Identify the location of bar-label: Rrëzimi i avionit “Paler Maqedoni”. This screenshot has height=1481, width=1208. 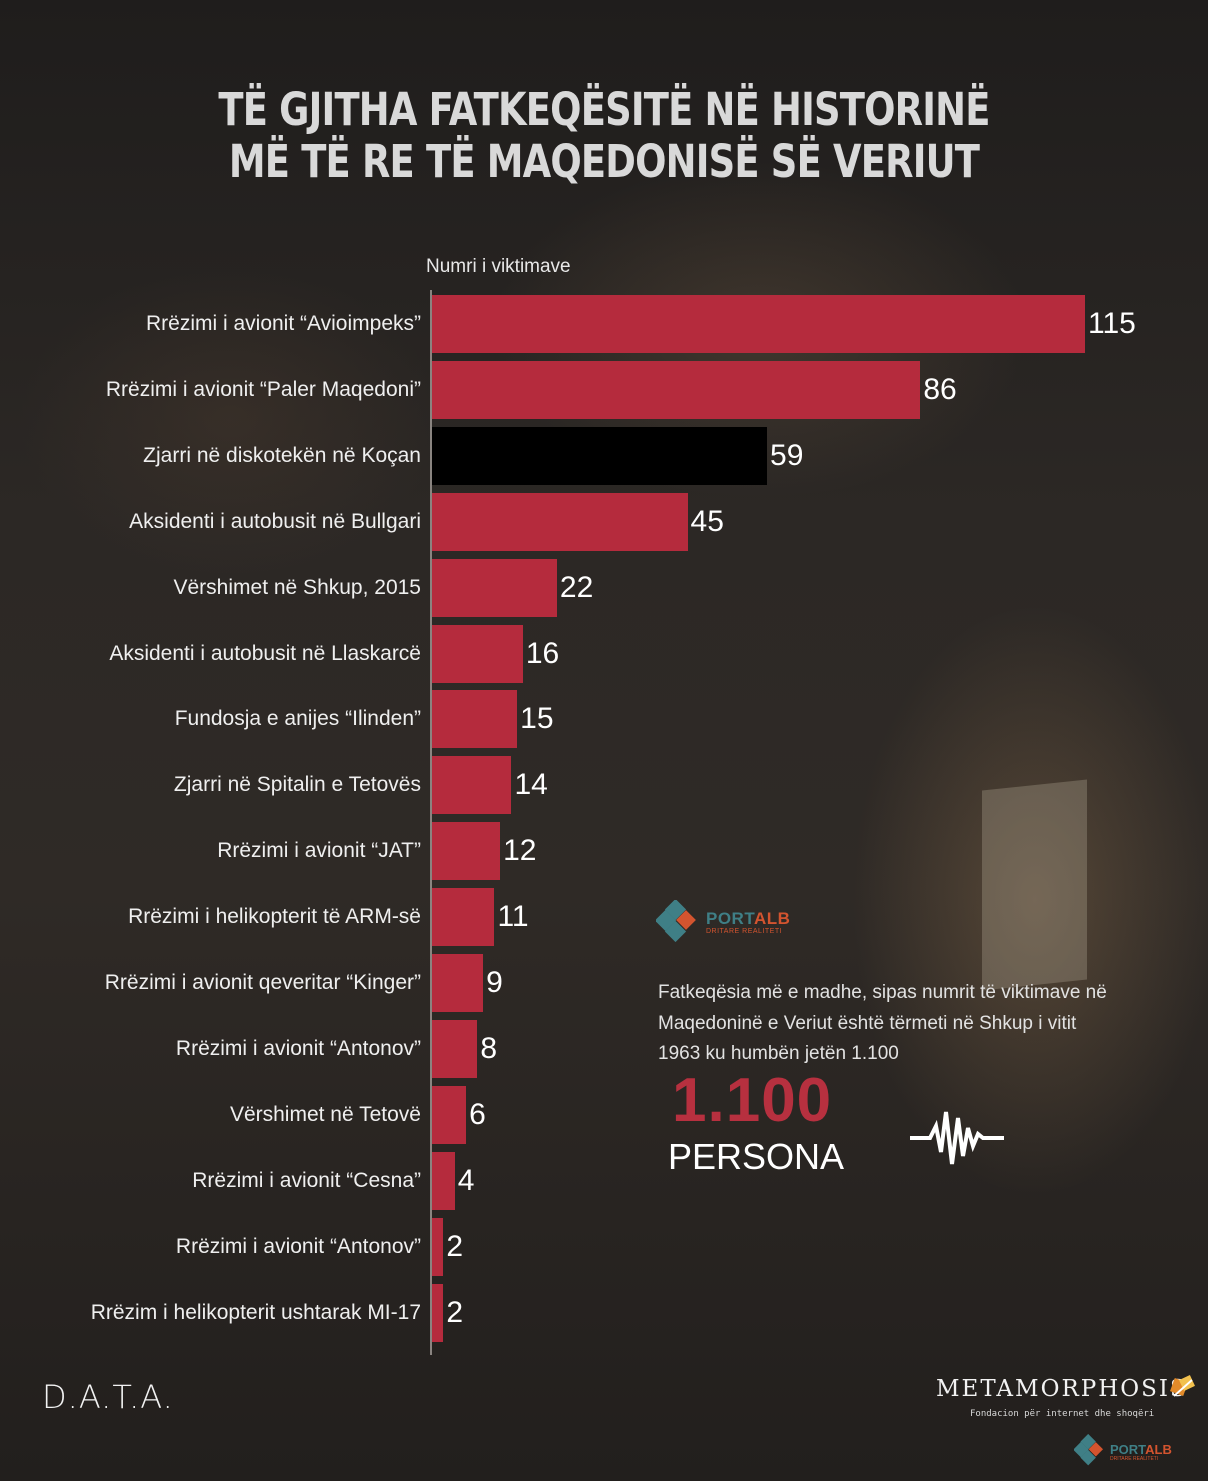
(263, 389).